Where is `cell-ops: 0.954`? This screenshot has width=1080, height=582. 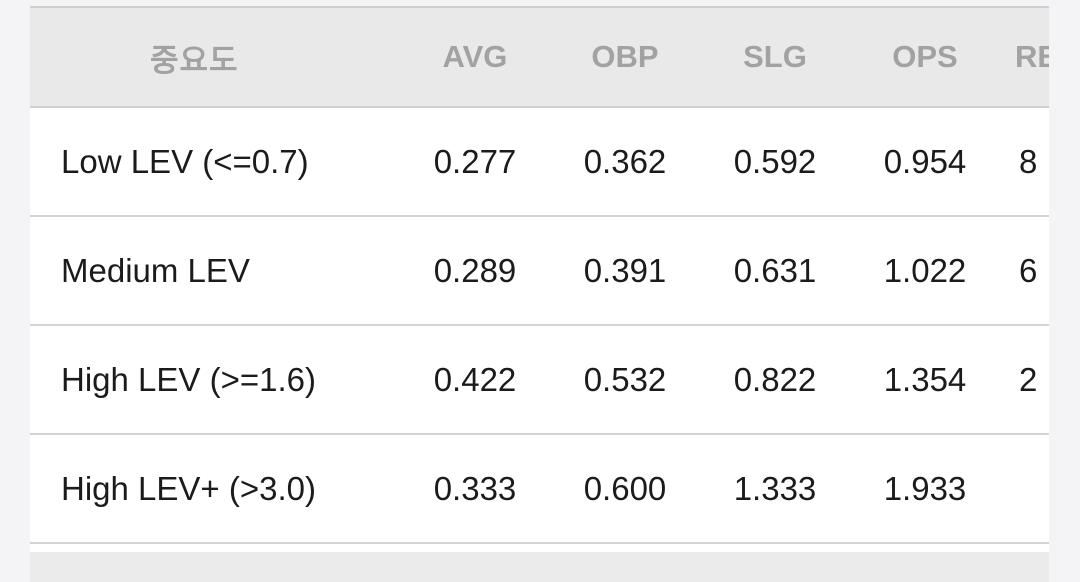
cell-ops: 0.954 is located at coordinates (925, 162).